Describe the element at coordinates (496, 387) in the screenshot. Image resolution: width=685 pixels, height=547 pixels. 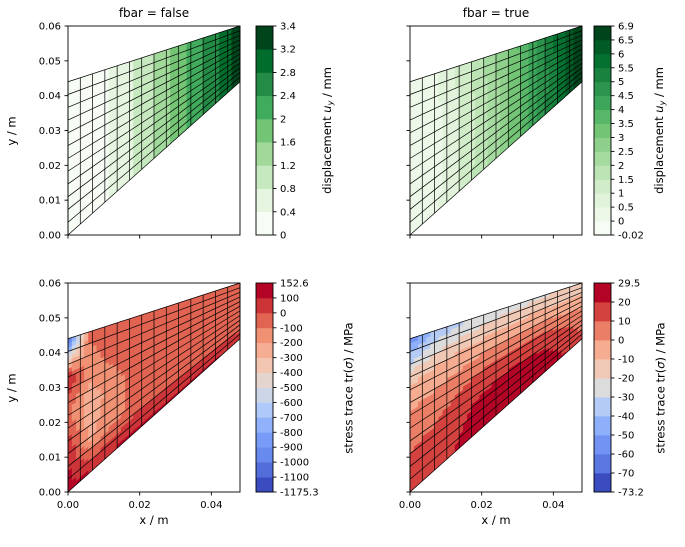
I see `mesh-edges` at that location.